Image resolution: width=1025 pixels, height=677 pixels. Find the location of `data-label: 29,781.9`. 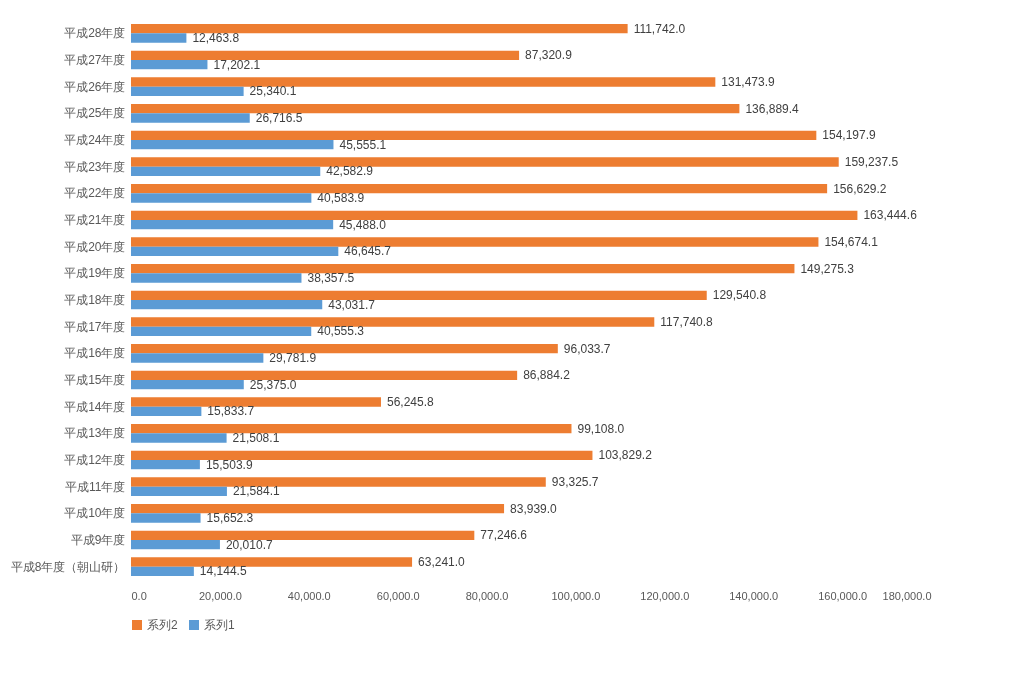

data-label: 29,781.9 is located at coordinates (293, 358).